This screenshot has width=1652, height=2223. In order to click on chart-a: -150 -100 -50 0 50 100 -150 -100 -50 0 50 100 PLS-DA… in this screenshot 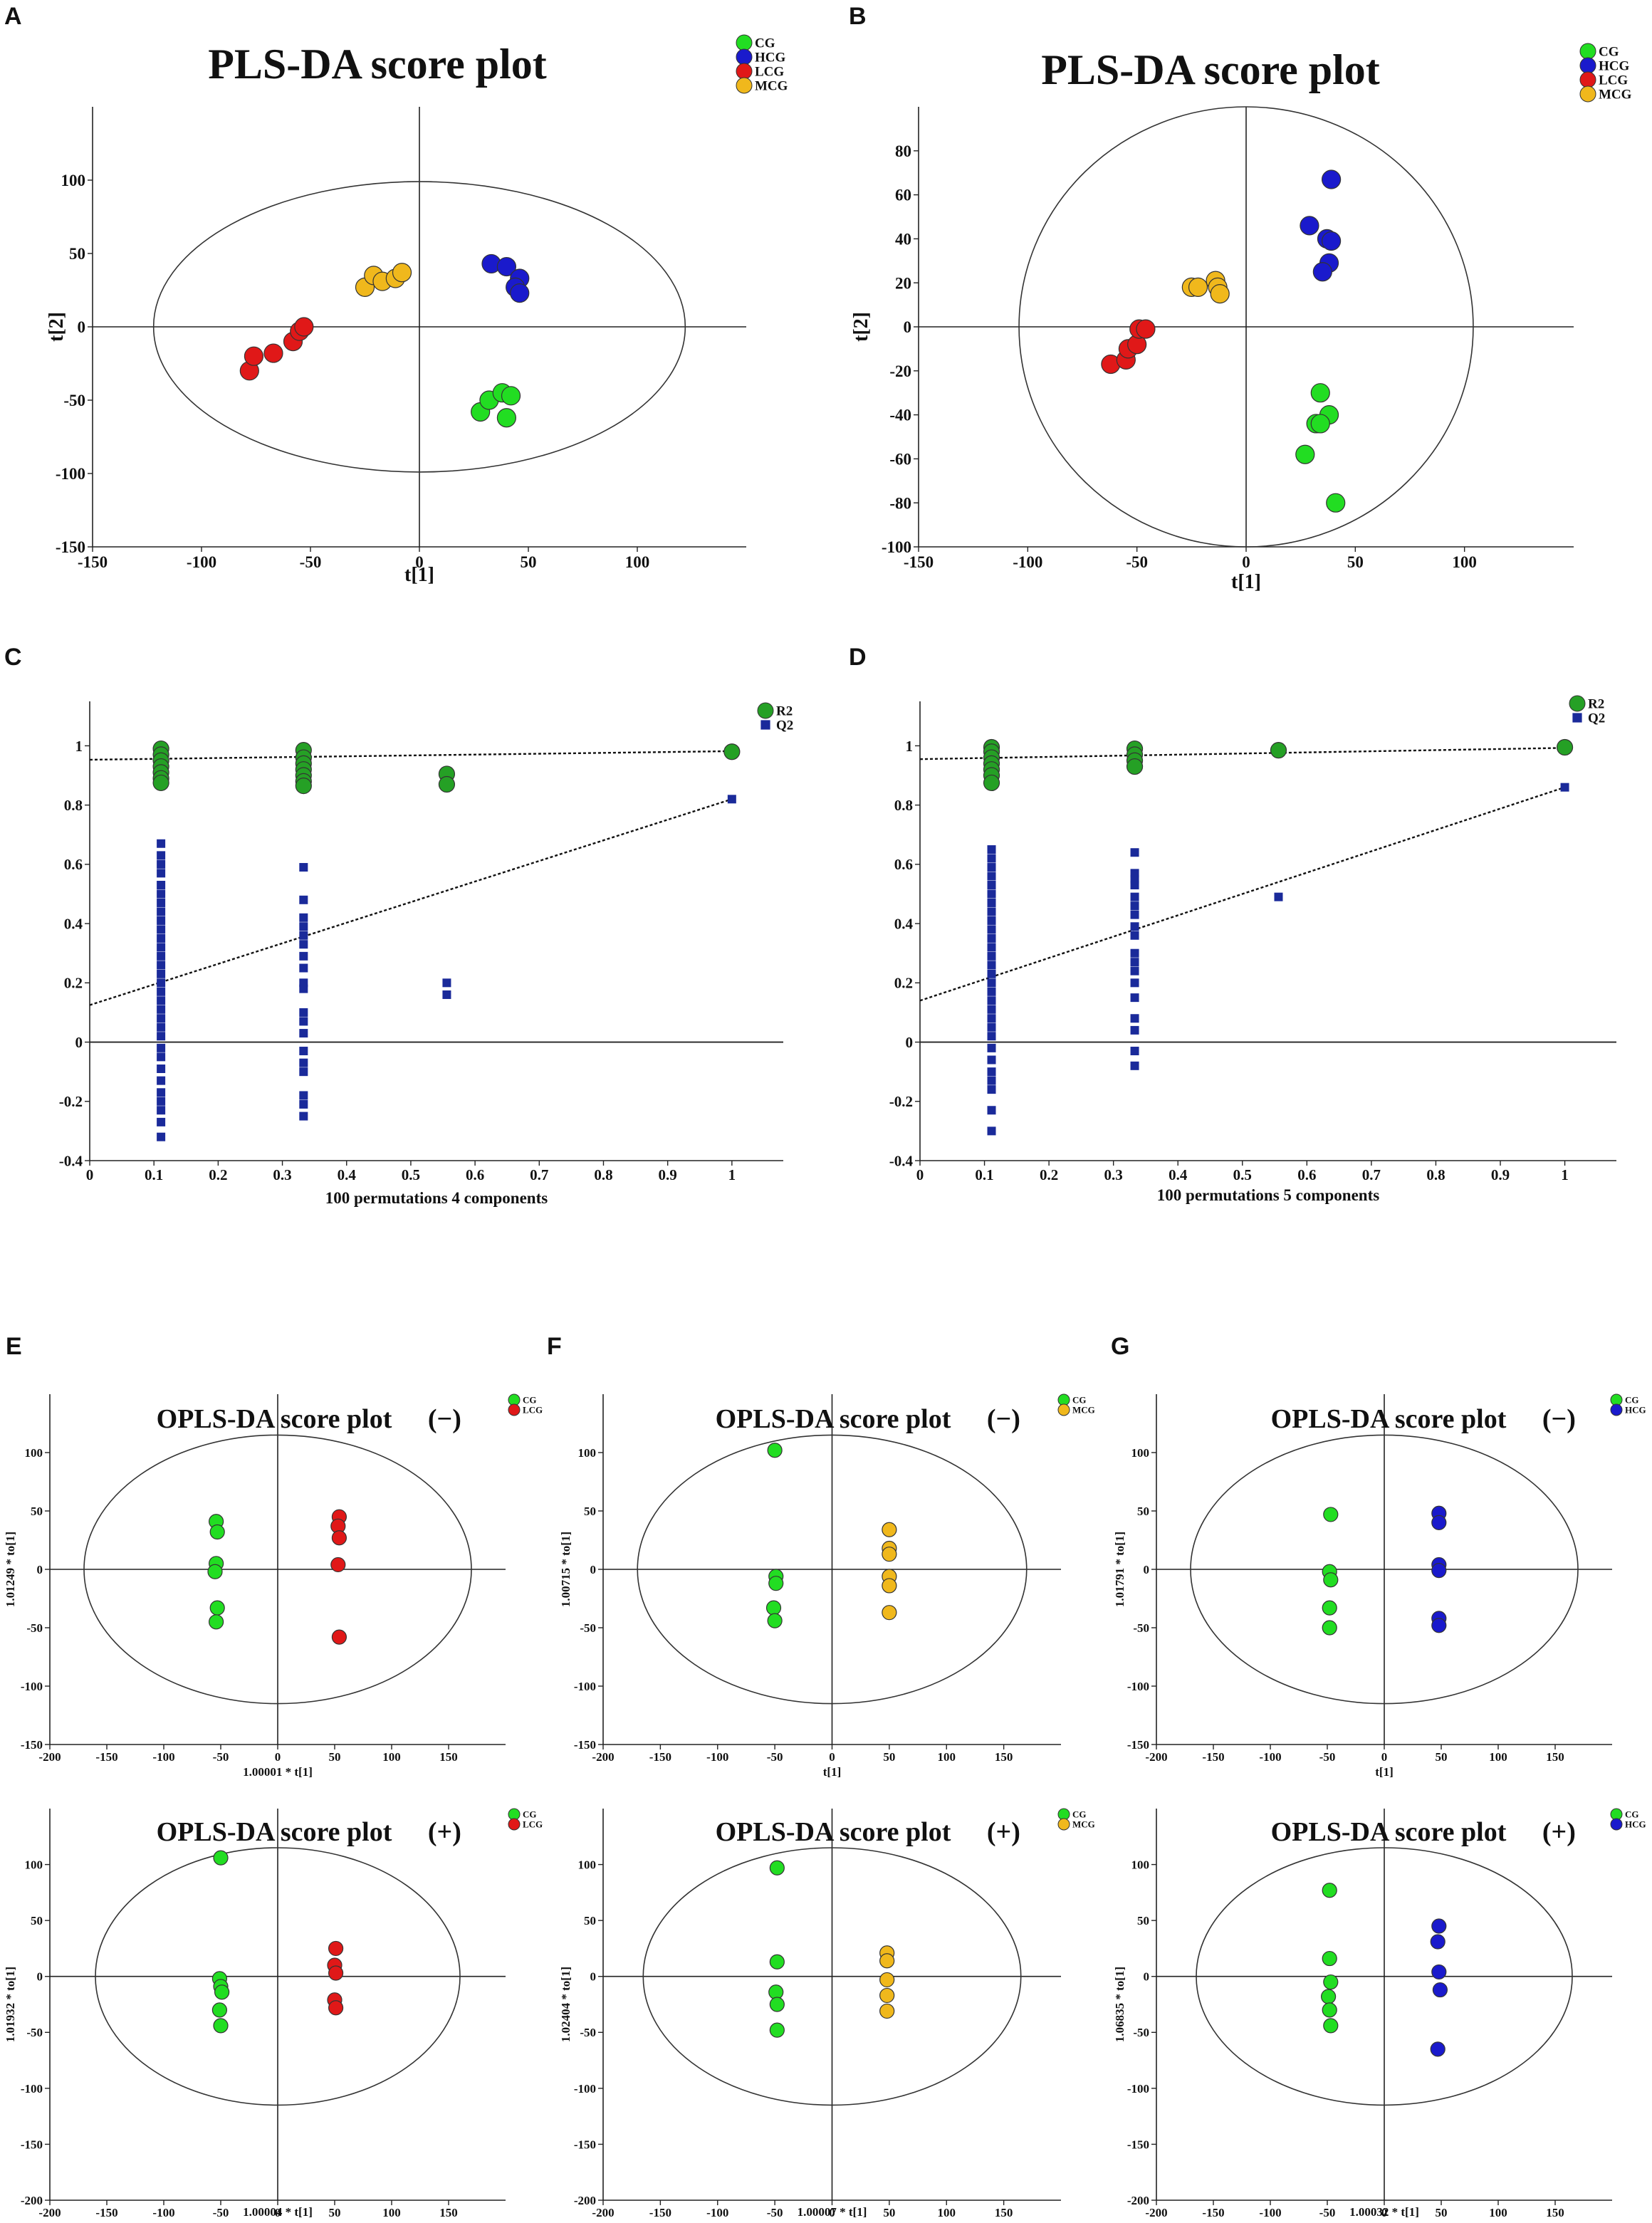, I will do `click(417, 310)`.